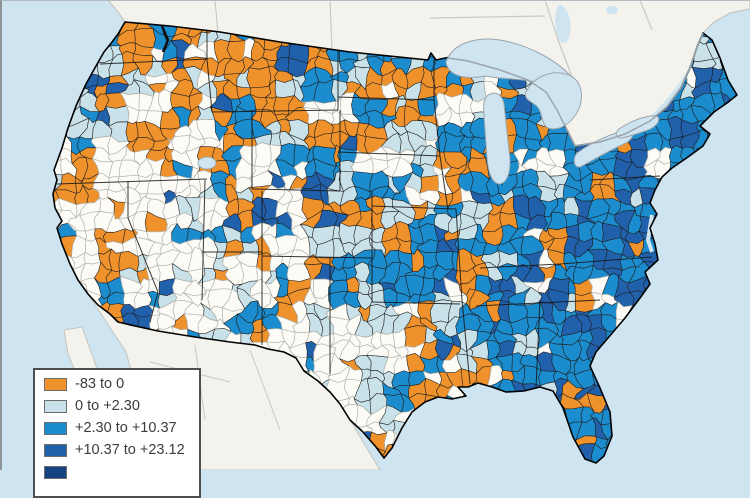  I want to click on legend-item: -83 to 0, so click(117, 384).